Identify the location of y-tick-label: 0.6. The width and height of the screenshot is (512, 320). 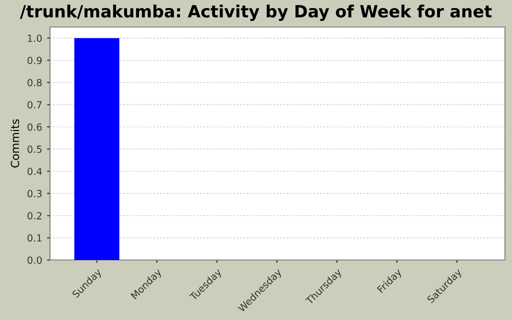
(35, 127).